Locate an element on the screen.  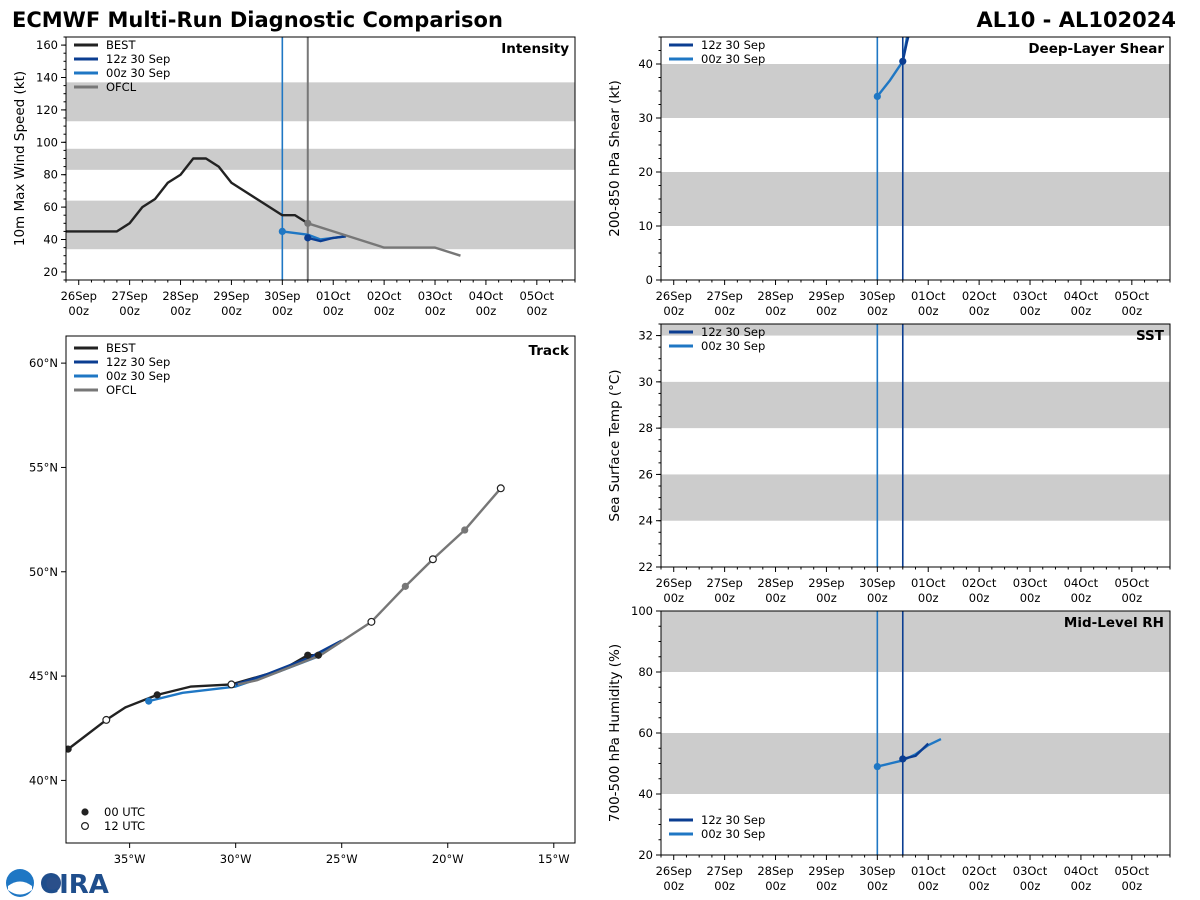
marker-legend-00utc: 00 UTC is located at coordinates (124, 812).